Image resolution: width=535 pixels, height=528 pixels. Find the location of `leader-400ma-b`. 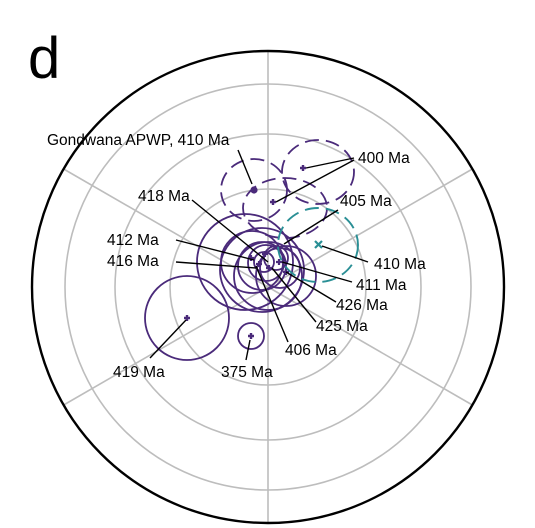

leader-400ma-b is located at coordinates (315, 181).